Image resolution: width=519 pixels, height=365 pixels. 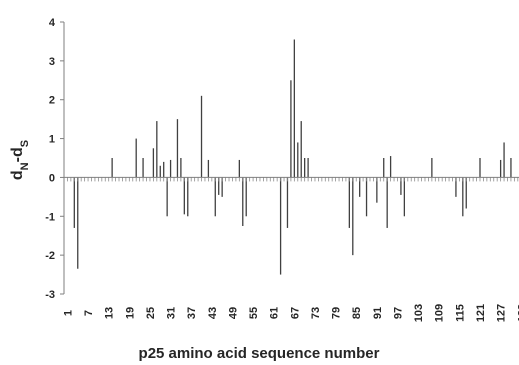 What do you see at coordinates (254, 313) in the screenshot?
I see `x-tick-label: 55` at bounding box center [254, 313].